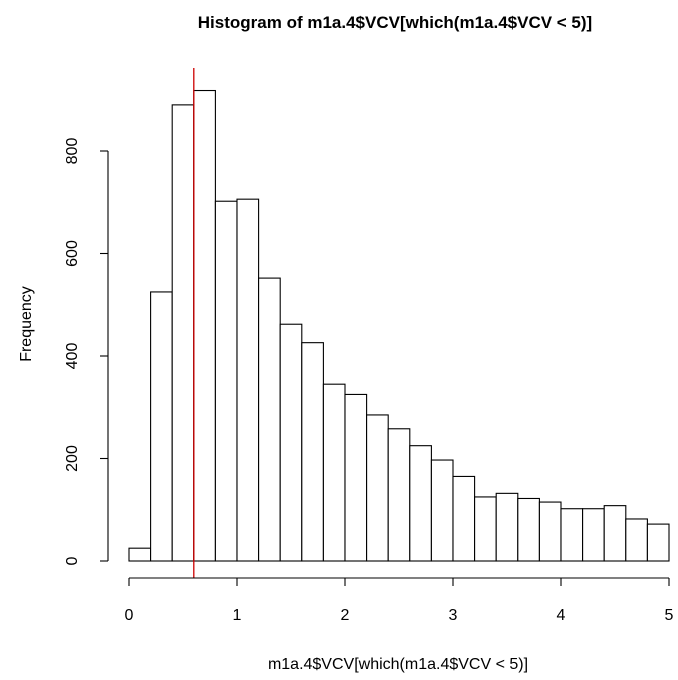 Image resolution: width=678 pixels, height=680 pixels. What do you see at coordinates (453, 615) in the screenshot?
I see `x-tick-label: 3` at bounding box center [453, 615].